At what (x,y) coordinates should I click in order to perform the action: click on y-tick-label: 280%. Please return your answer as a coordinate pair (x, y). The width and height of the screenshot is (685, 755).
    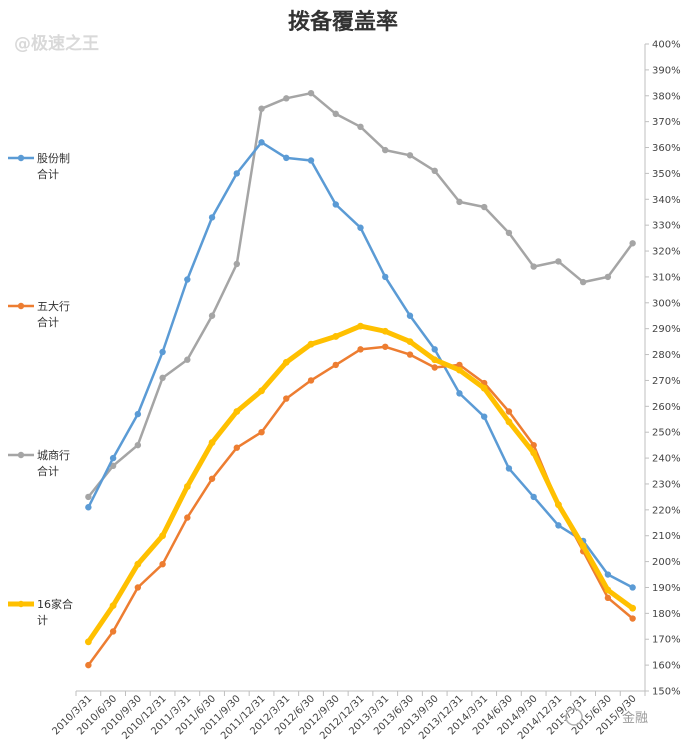
    Looking at the image, I should click on (666, 355).